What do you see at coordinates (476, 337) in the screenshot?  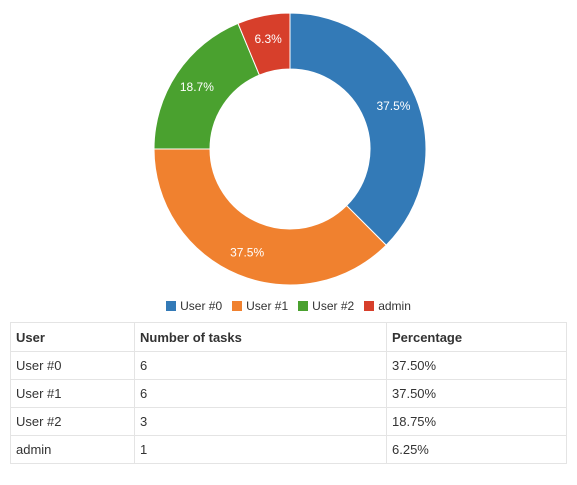 I see `column-header-percentage: Percentage` at bounding box center [476, 337].